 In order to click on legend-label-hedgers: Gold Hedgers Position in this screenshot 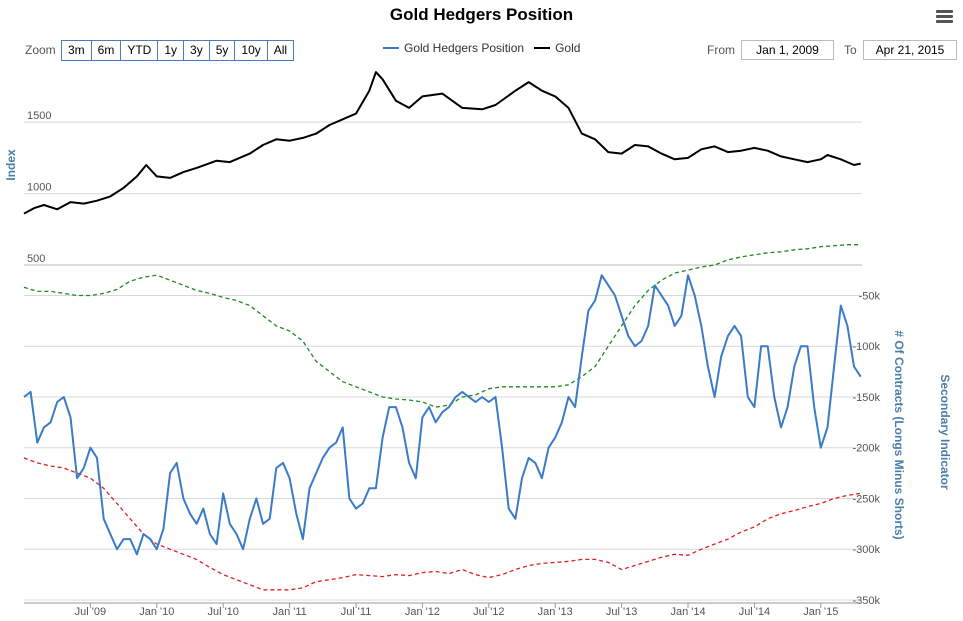, I will do `click(464, 48)`.